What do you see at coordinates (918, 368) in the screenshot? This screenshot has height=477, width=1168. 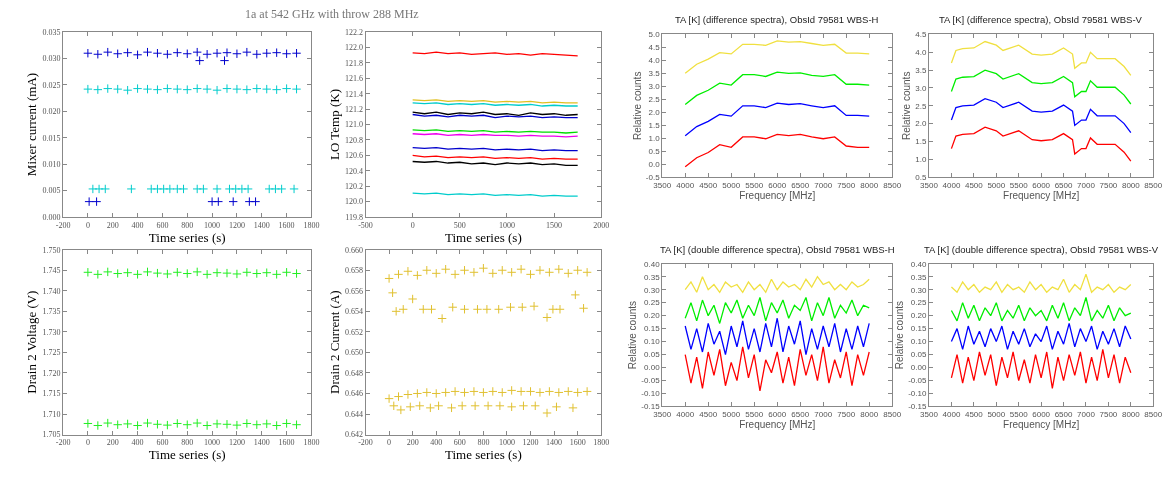 I see `y-tick-label: 0.00` at bounding box center [918, 368].